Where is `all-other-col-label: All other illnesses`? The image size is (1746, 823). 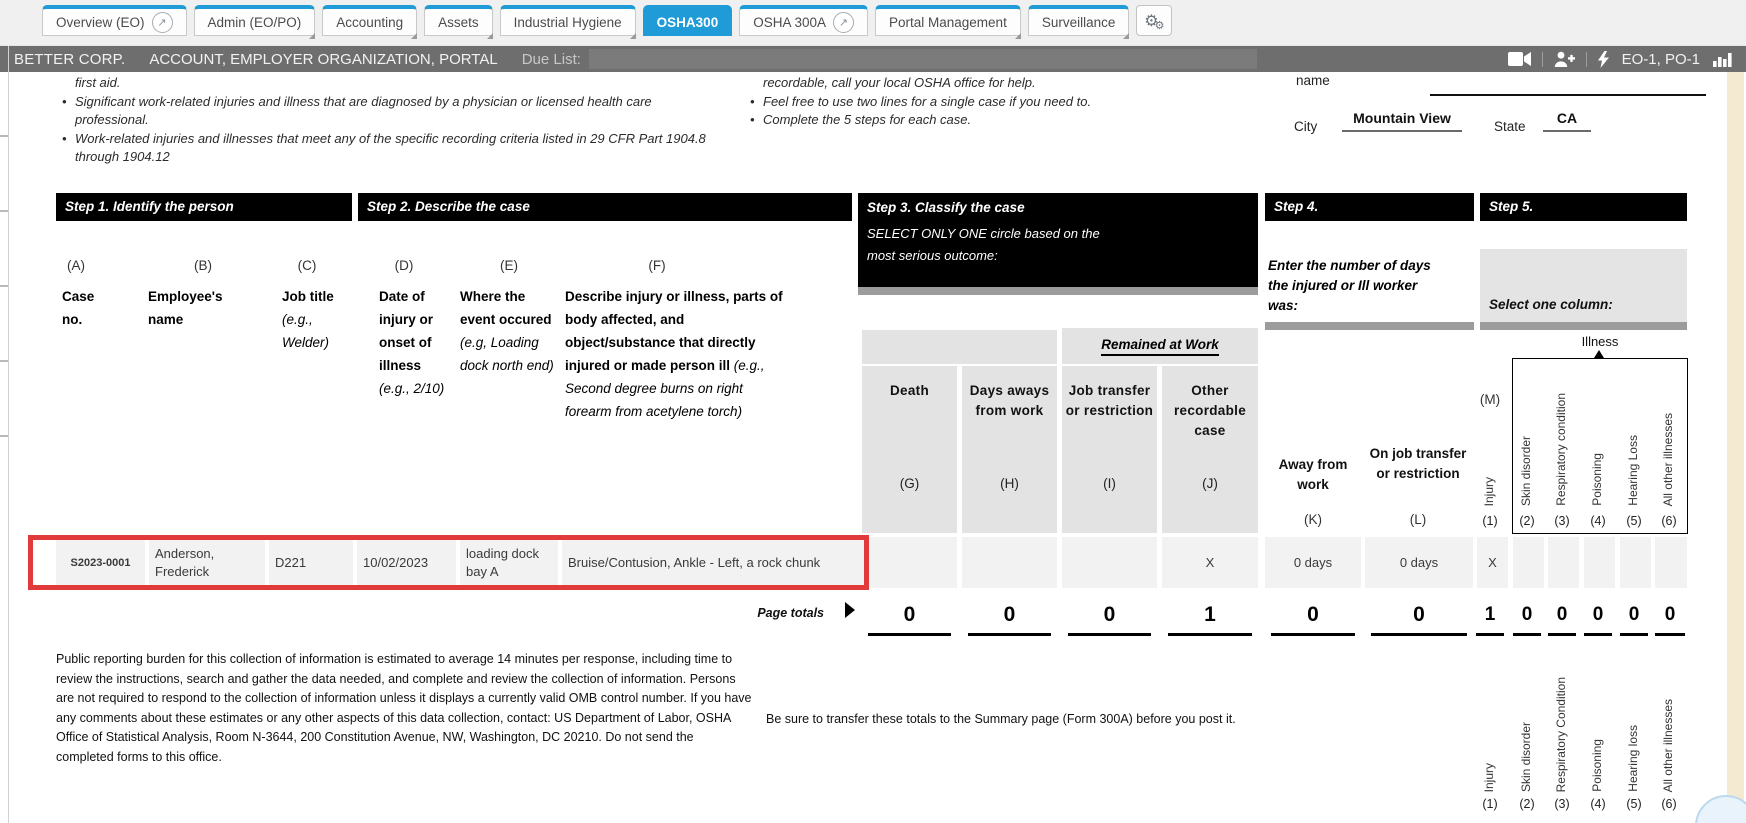
all-other-col-label: All other illnesses is located at coordinates (1668, 459).